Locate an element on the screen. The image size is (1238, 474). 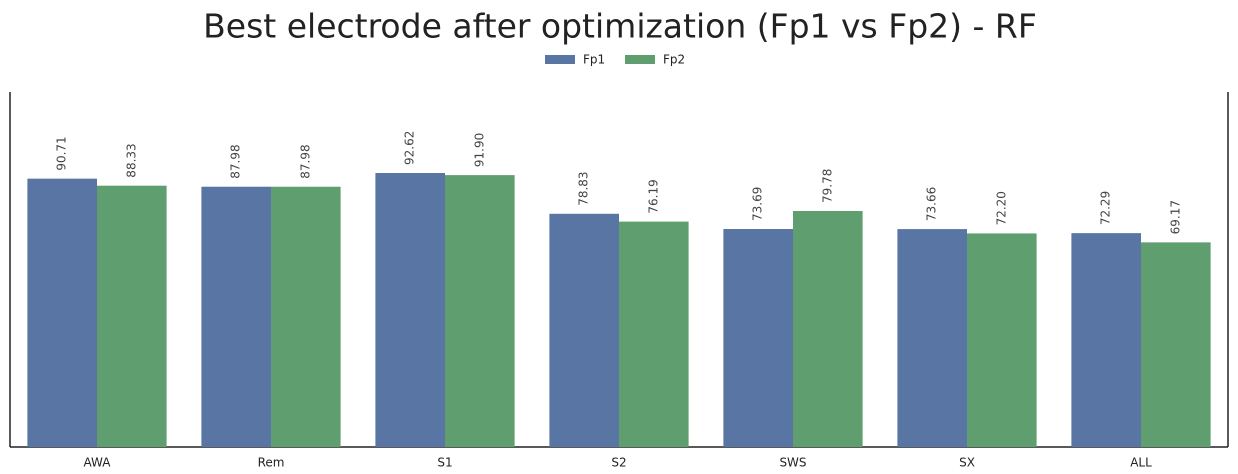
data-label: 92.62 is located at coordinates (410, 148).